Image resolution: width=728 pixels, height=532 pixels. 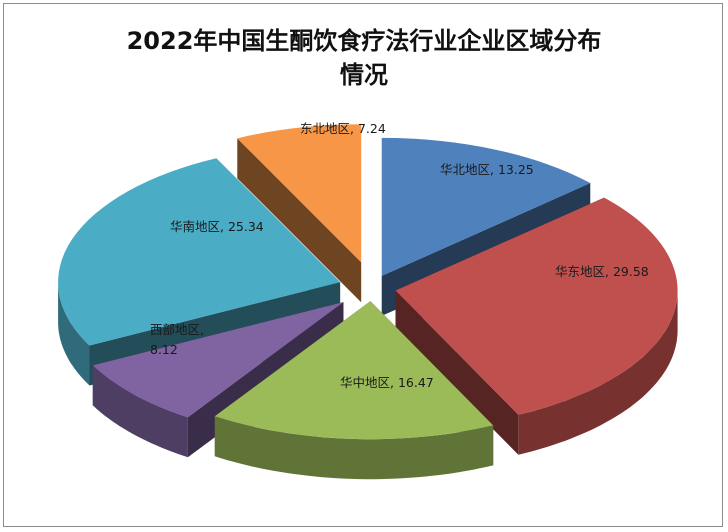 I want to click on slice-data-label: 东北地区, 7.24, so click(x=343, y=128).